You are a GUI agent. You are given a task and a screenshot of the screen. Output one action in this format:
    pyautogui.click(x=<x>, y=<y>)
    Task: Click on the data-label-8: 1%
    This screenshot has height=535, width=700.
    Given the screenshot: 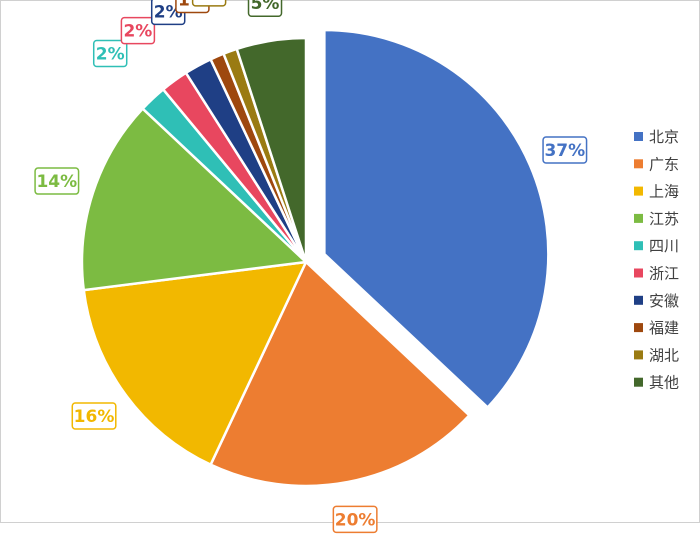 What is the action you would take?
    pyautogui.click(x=192, y=5)
    